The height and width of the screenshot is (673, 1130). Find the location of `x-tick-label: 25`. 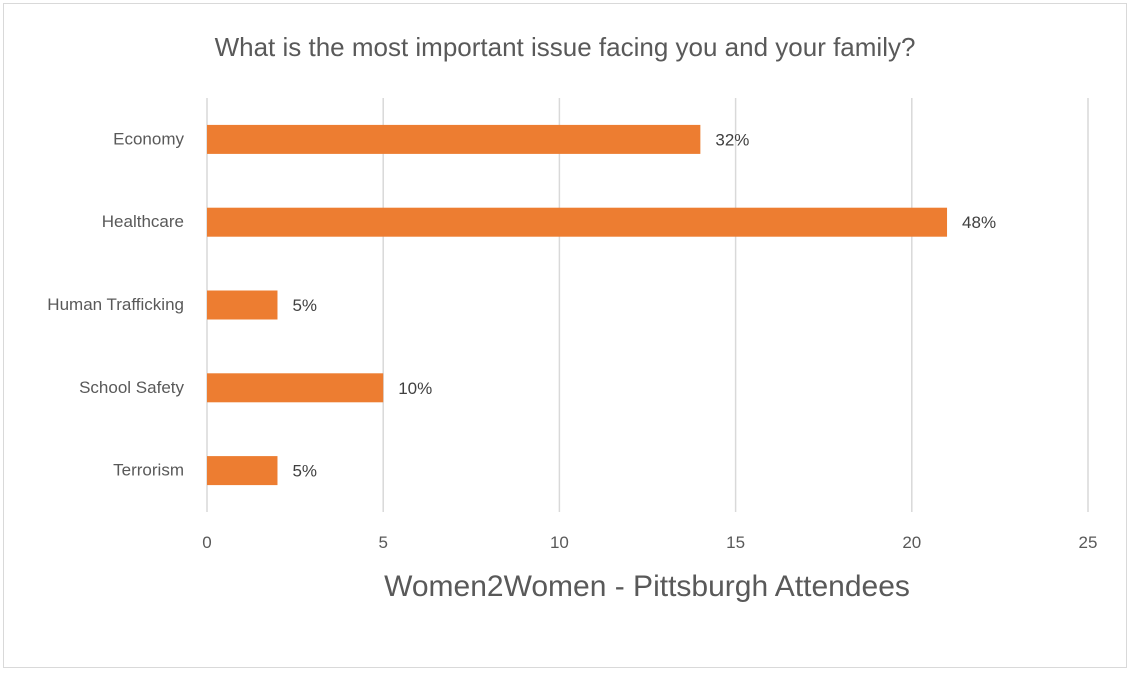

x-tick-label: 25 is located at coordinates (1088, 542).